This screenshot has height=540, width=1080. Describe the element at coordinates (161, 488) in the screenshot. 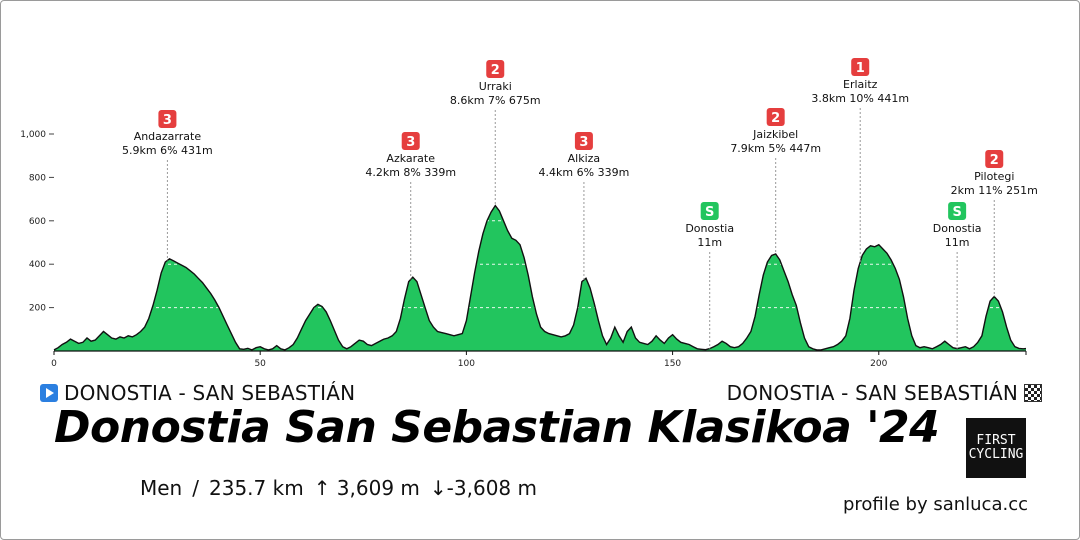

I see `race-category: Men` at that location.